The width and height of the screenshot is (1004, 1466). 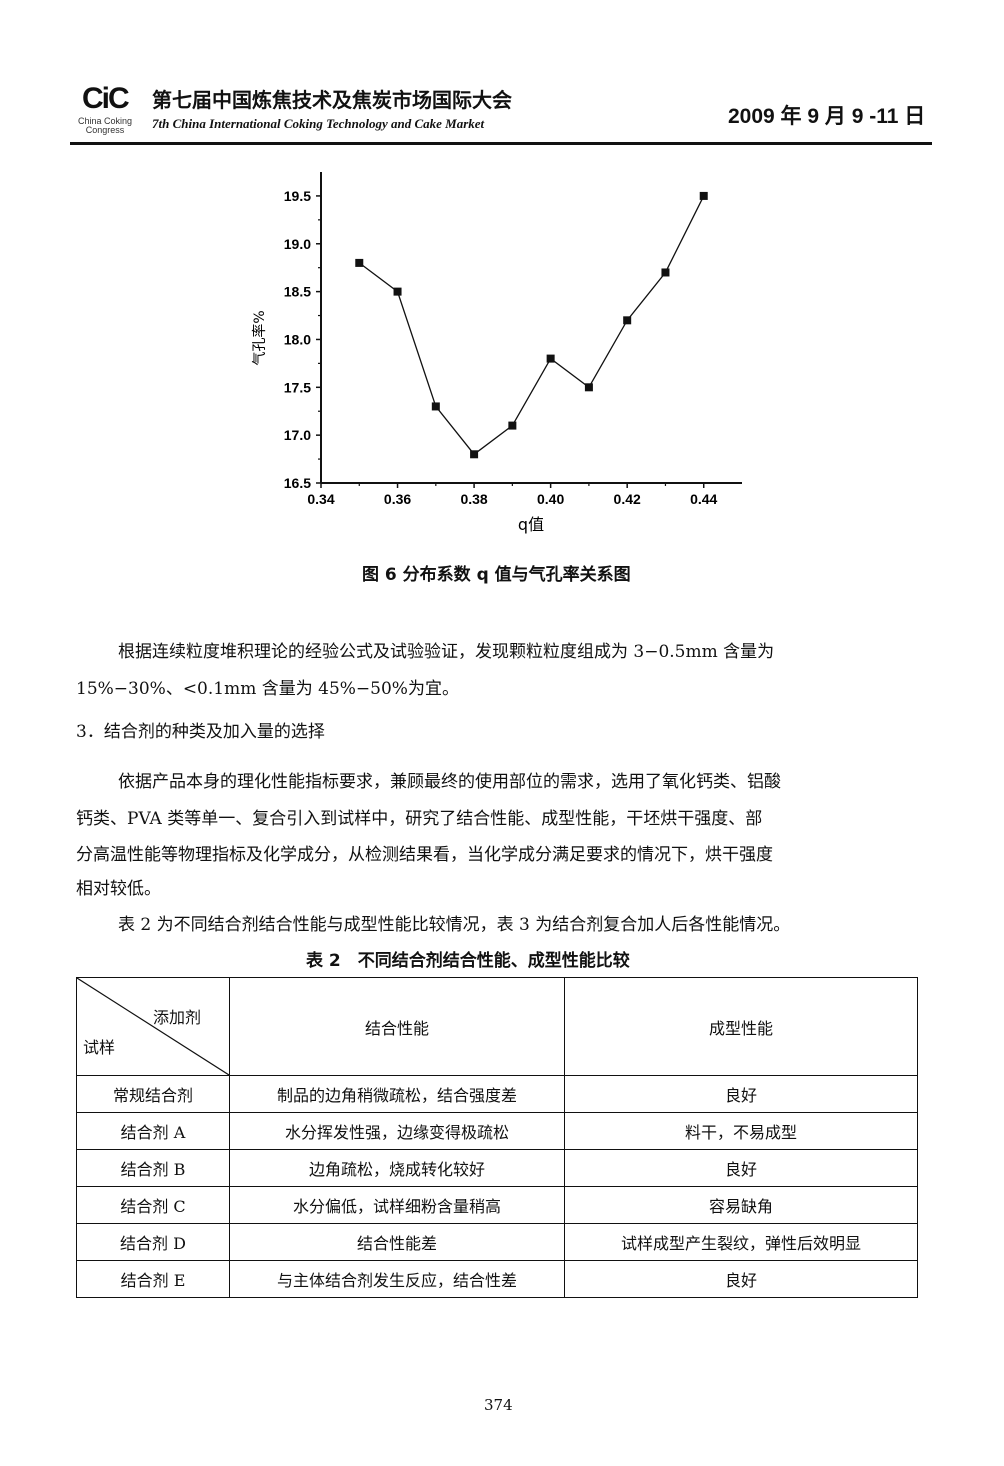 I want to click on section-heading: 3．结合剂的种类及加入量的选择, so click(x=200, y=732).